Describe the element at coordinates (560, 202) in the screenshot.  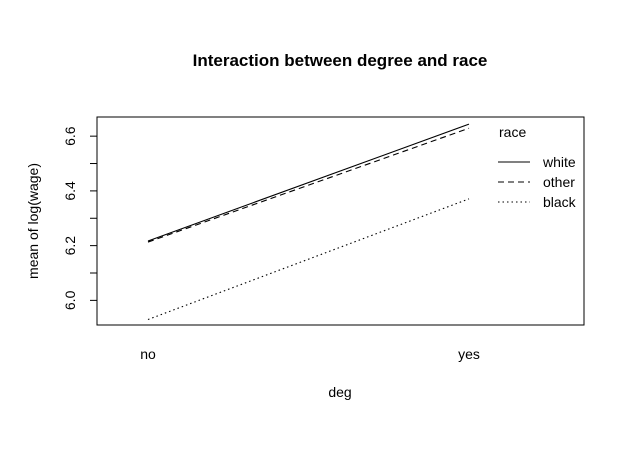
I see `legend-label-black: black` at that location.